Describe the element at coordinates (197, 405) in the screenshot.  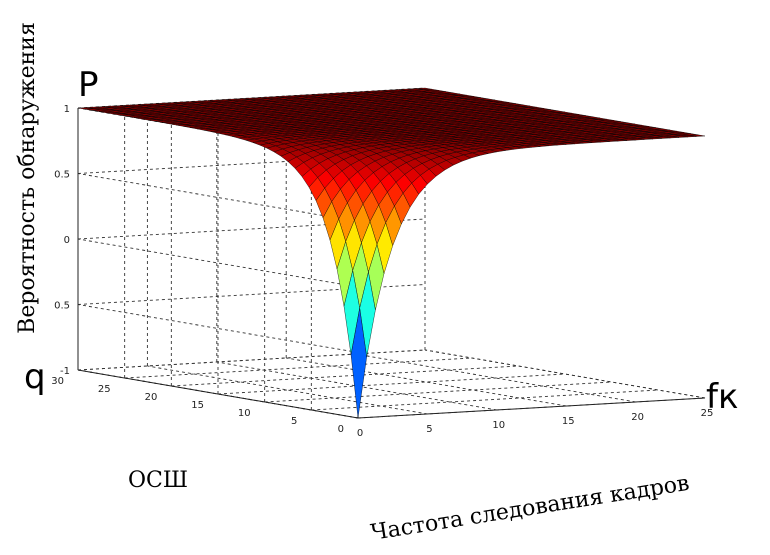
I see `y-tick-label: 15` at that location.